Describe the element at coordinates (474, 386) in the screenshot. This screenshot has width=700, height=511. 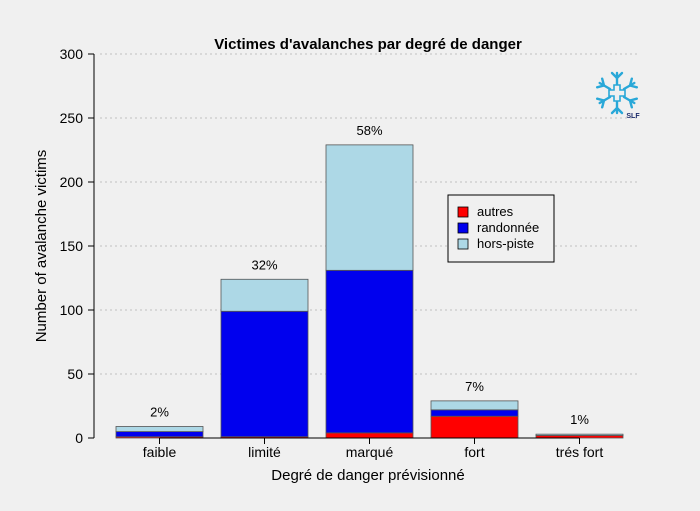
I see `bar-percentage-label: 7%` at that location.